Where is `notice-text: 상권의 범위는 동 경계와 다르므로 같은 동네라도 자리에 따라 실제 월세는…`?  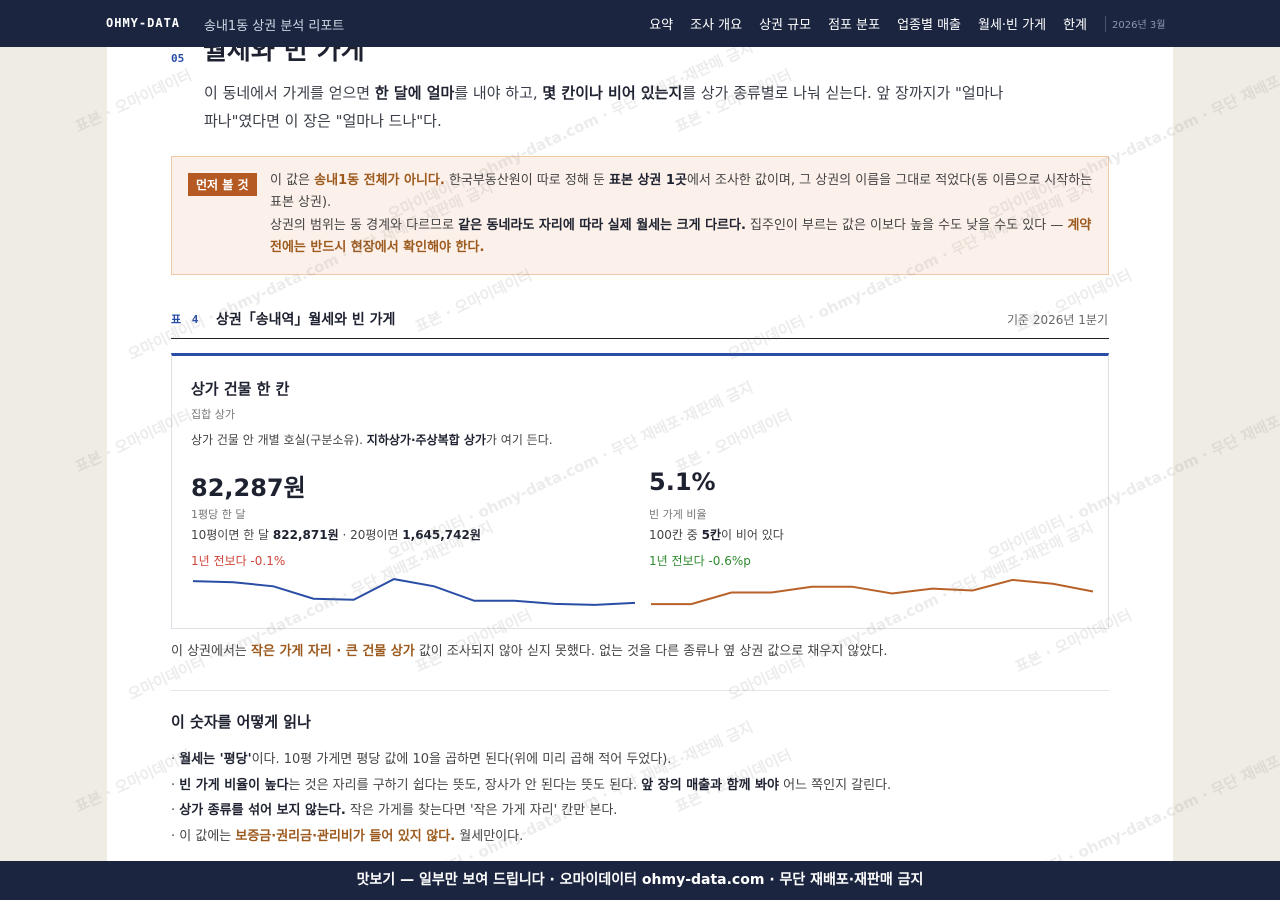 notice-text: 상권의 범위는 동 경계와 다르므로 같은 동네라도 자리에 따라 실제 월세는… is located at coordinates (683, 237).